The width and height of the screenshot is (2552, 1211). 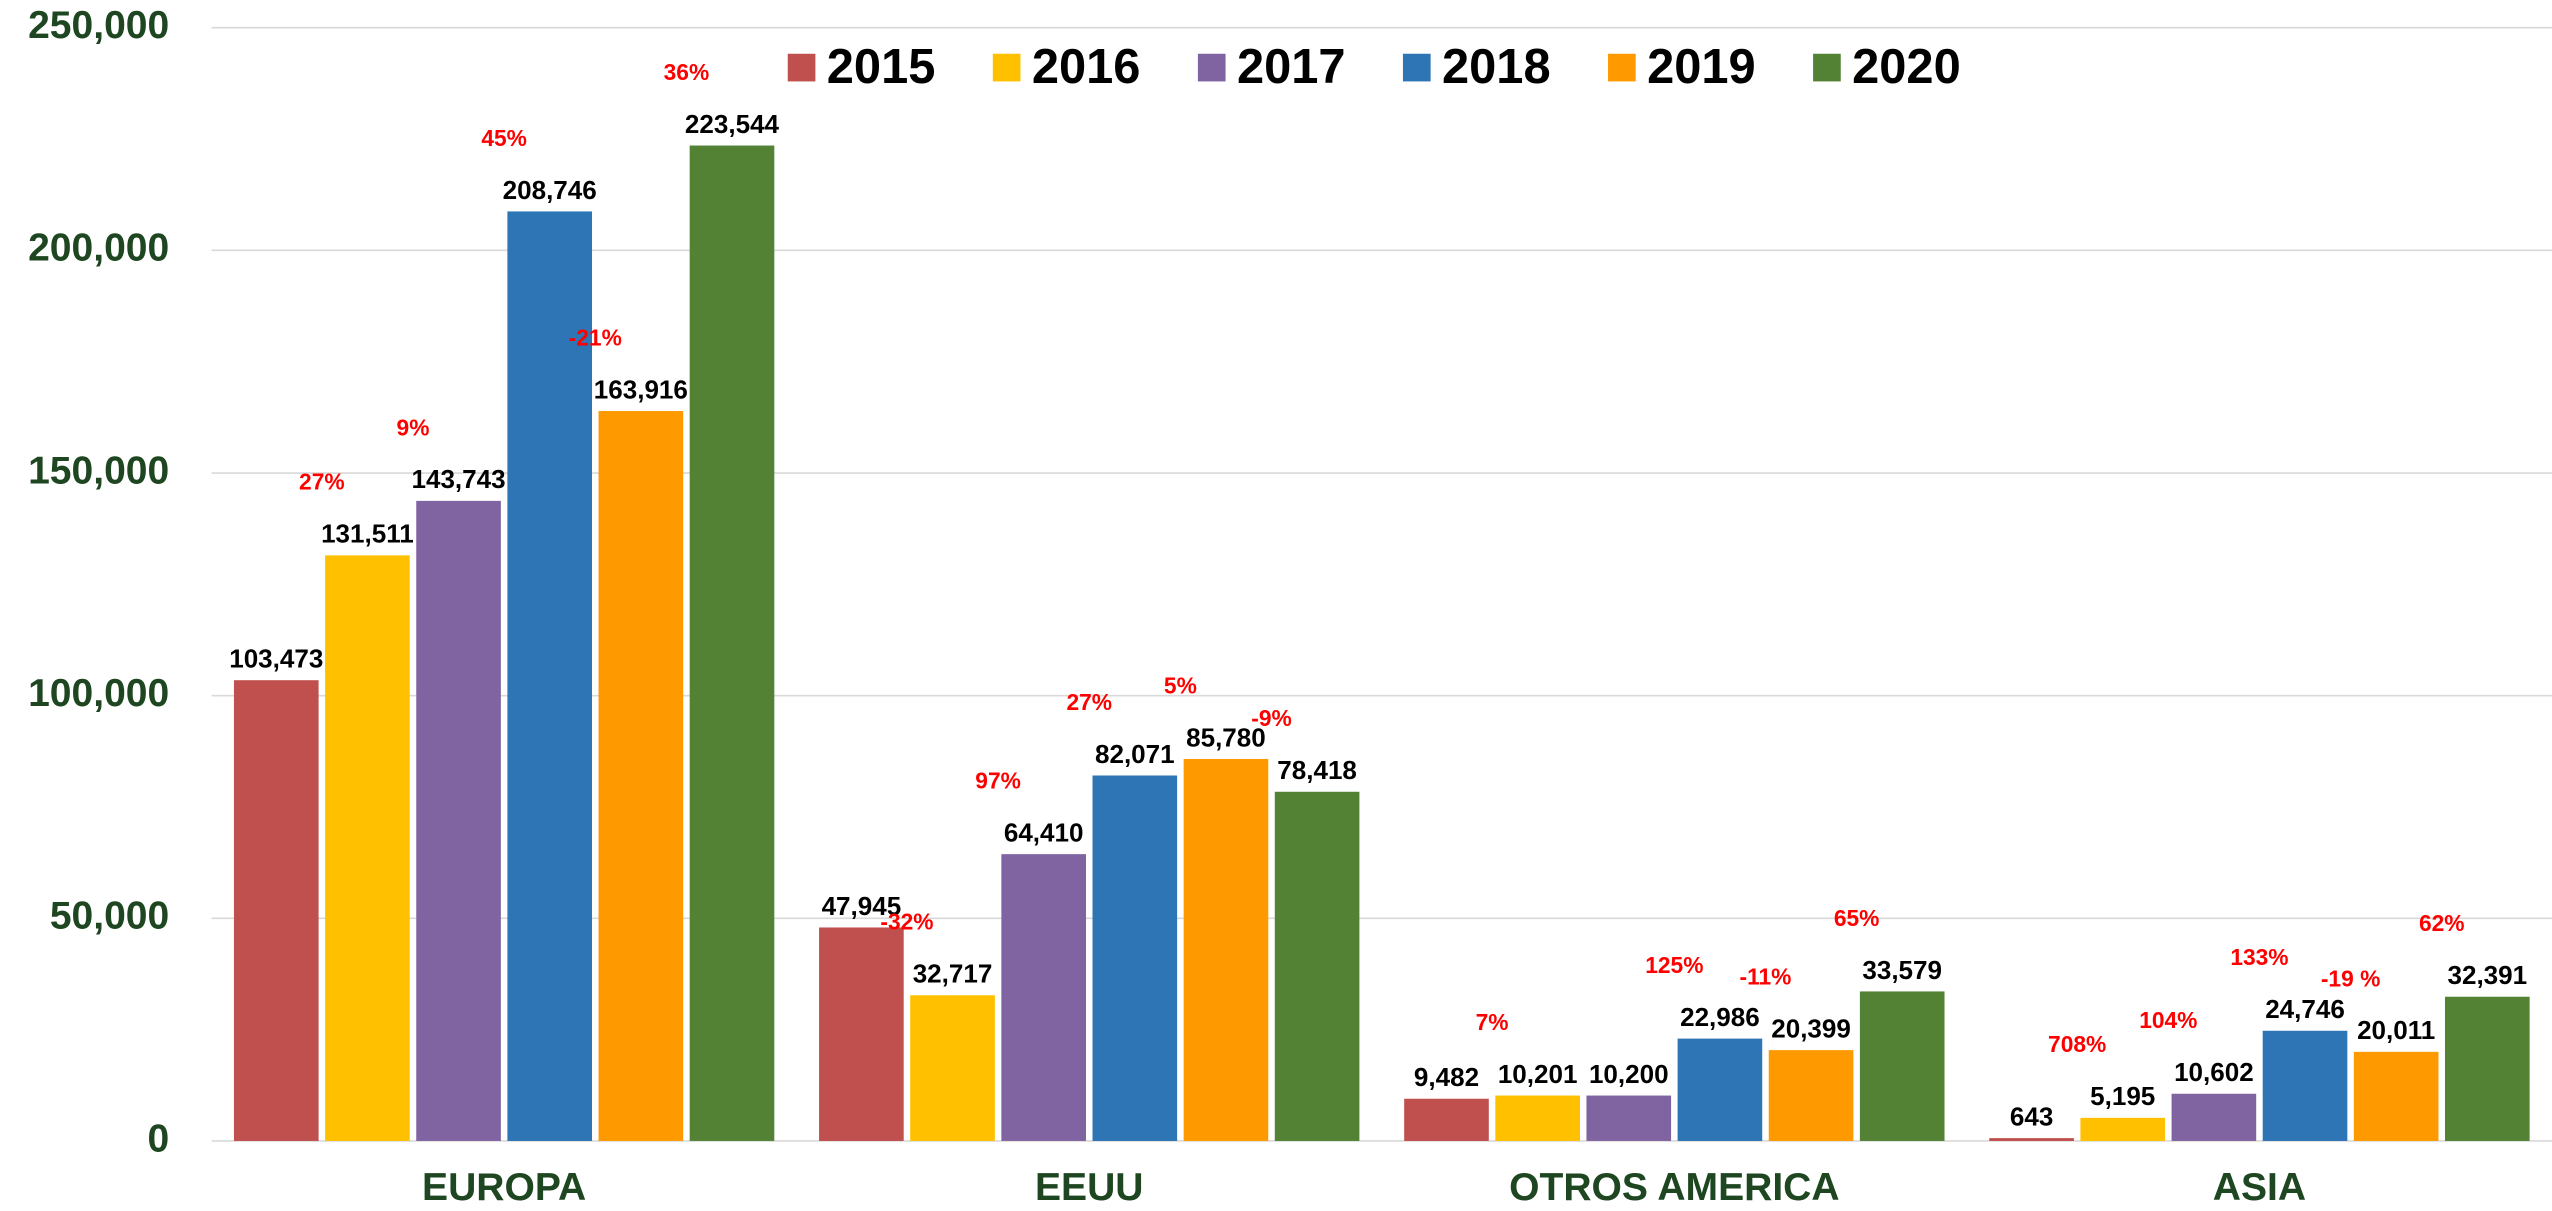 I want to click on value-label: 85,780, so click(x=1226, y=737).